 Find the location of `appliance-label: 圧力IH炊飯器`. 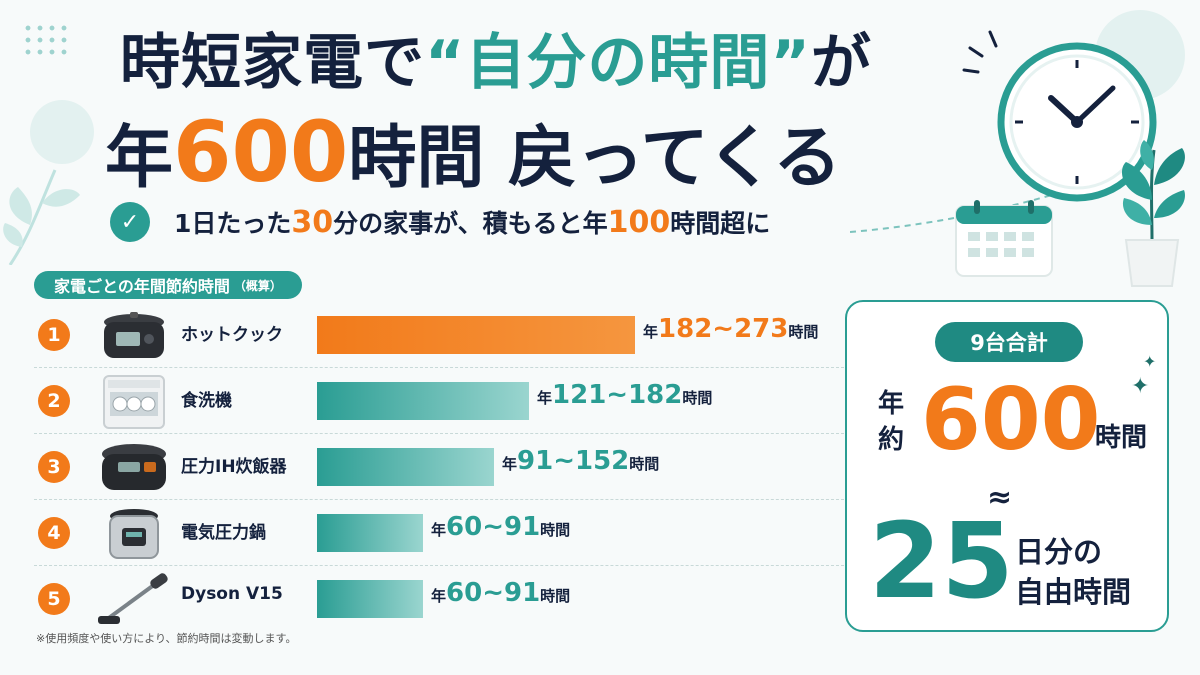

appliance-label: 圧力IH炊飯器 is located at coordinates (234, 467).